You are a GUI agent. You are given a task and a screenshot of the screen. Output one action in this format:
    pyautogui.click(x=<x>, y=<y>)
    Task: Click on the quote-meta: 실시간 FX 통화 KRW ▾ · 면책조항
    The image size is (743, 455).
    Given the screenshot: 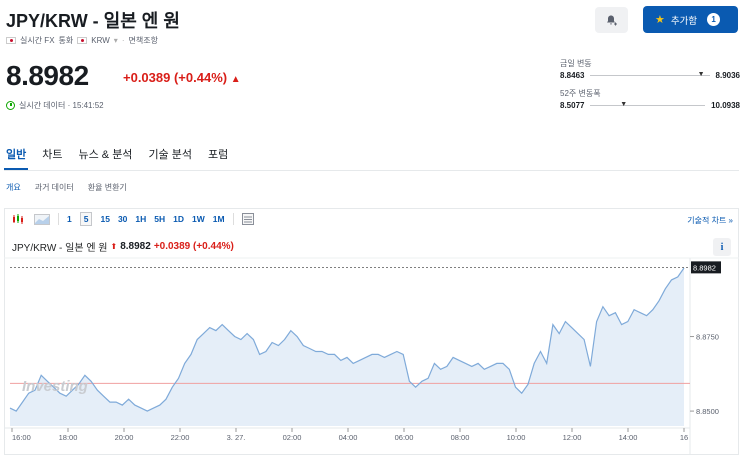 What is the action you would take?
    pyautogui.click(x=82, y=40)
    